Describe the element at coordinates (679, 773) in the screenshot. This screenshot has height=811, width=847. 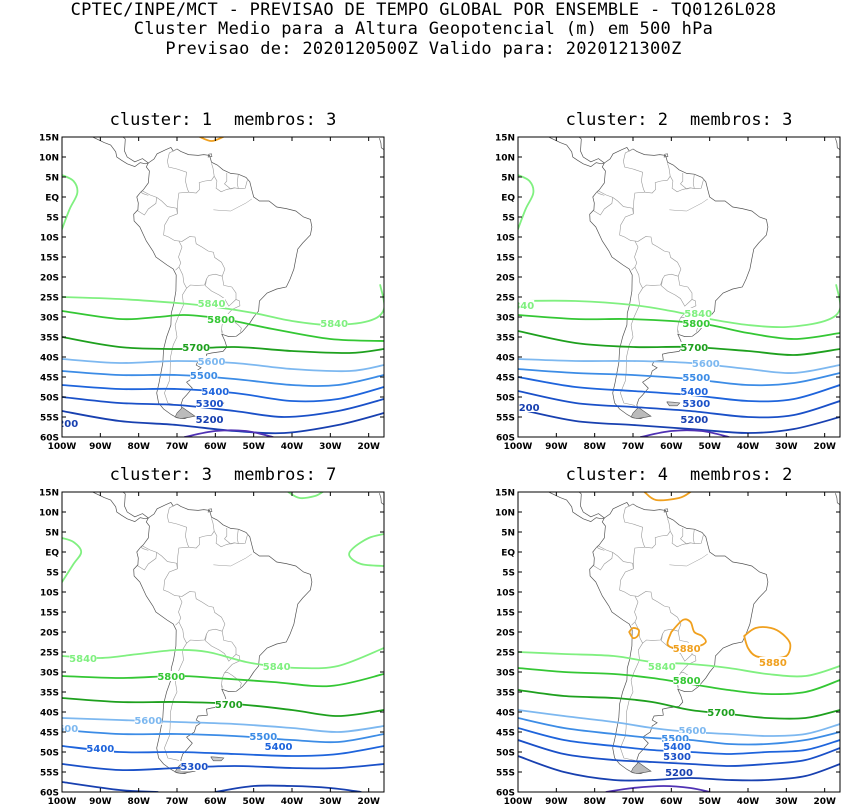
I see `contour-label: 5200` at that location.